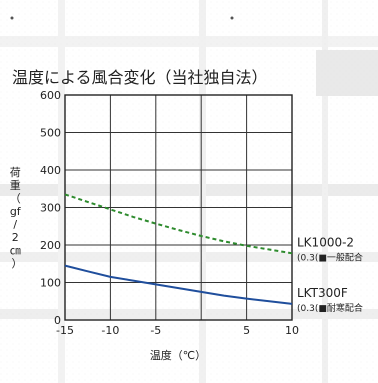 The width and height of the screenshot is (378, 383). What do you see at coordinates (110, 330) in the screenshot?
I see `x-tick-label: -10` at bounding box center [110, 330].